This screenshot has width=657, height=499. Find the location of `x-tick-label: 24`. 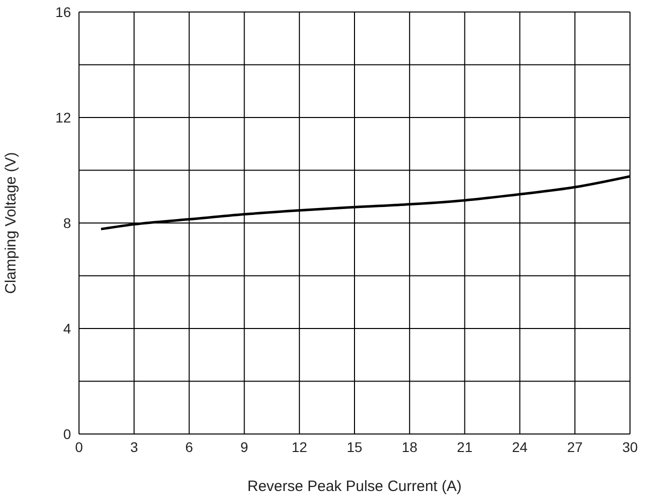

x-tick-label: 24 is located at coordinates (520, 446).